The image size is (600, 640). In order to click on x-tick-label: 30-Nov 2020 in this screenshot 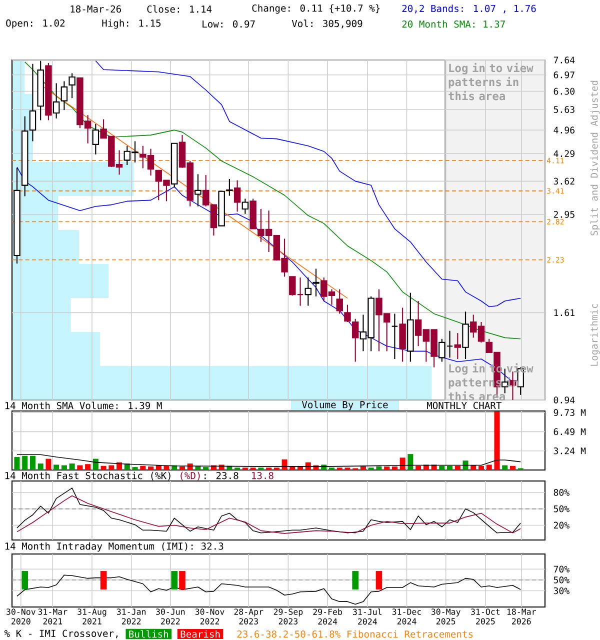, I will do `click(21, 616)`.